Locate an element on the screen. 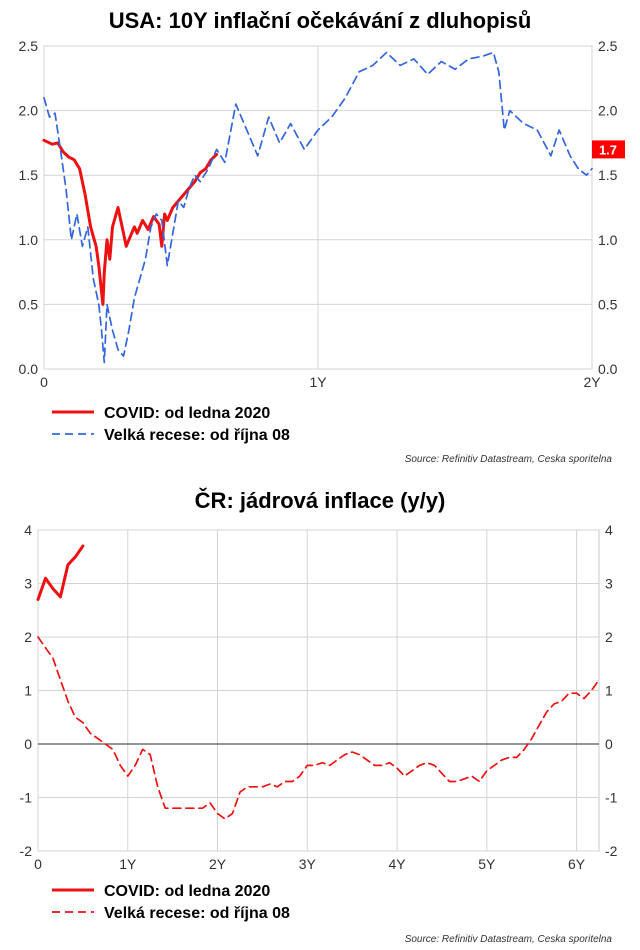 This screenshot has height=950, width=640. y-axis-right: -2 -1 0 1 2 3 4 is located at coordinates (611, 690).